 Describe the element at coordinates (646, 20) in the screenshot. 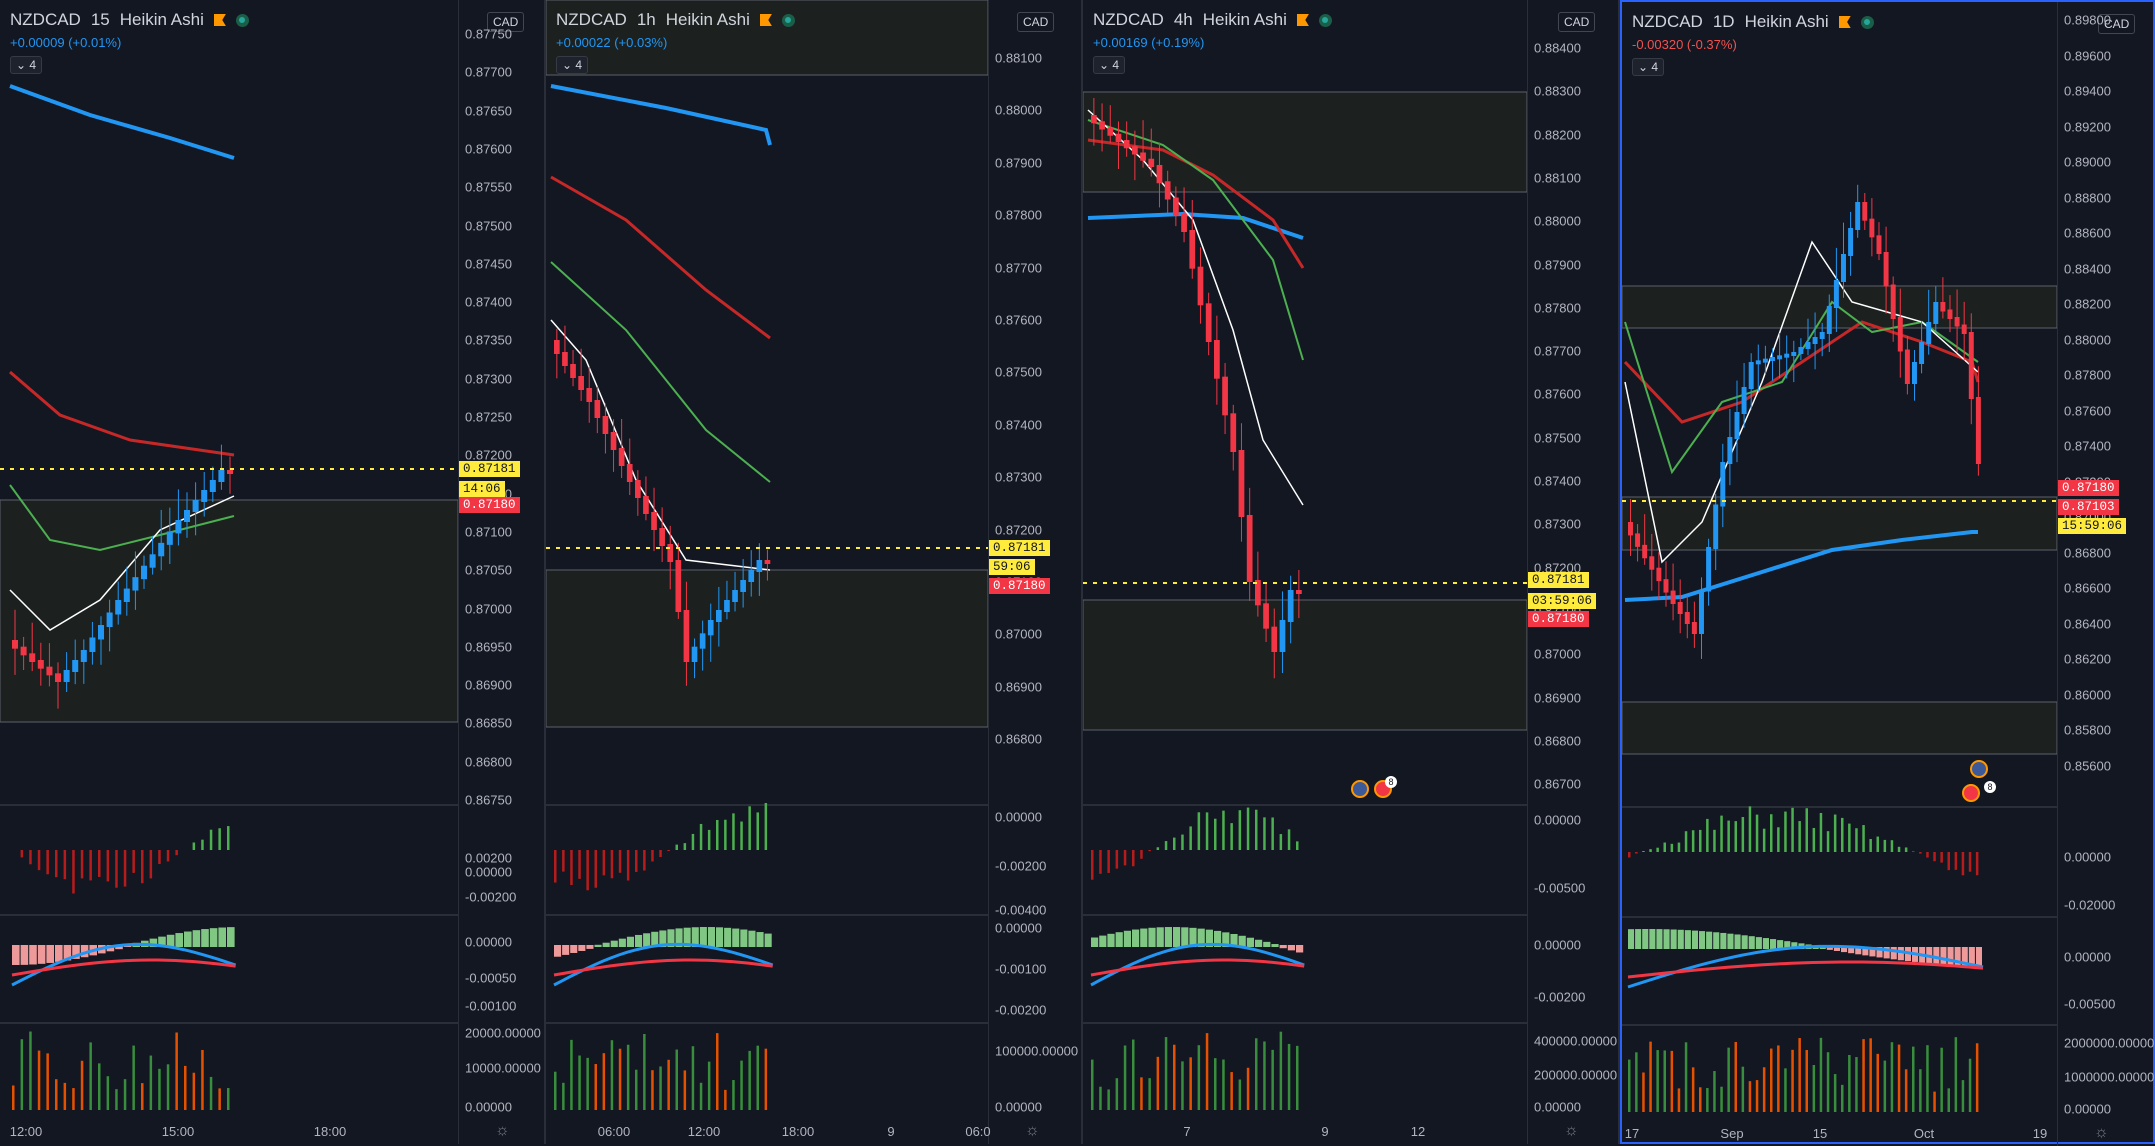

I see `interval-label: 1h` at that location.